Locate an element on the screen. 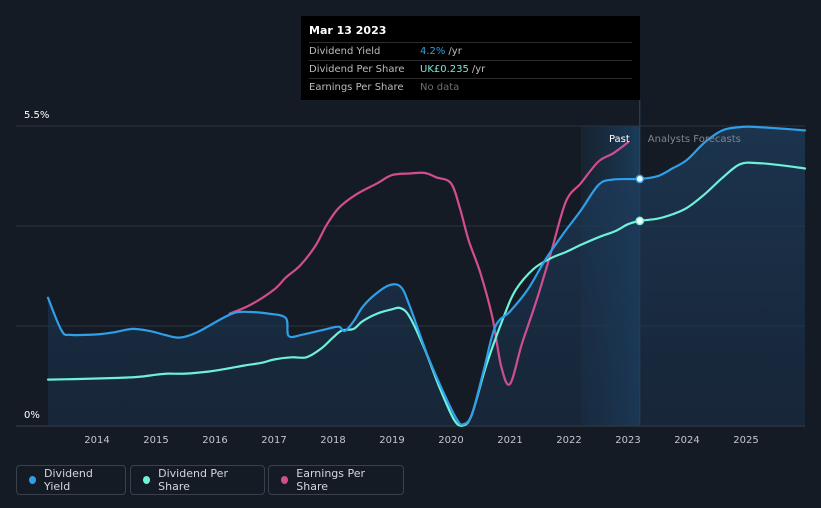 The height and width of the screenshot is (508, 821). past-label: Past is located at coordinates (619, 139).